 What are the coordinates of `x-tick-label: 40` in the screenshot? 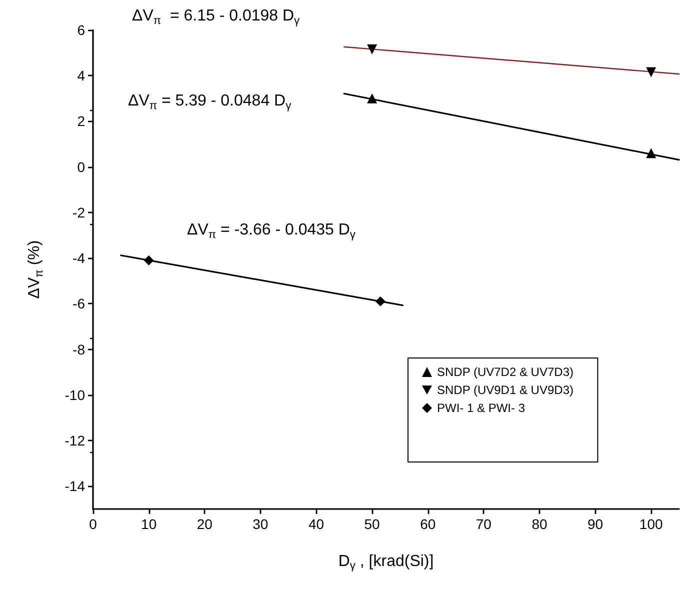 It's located at (316, 524).